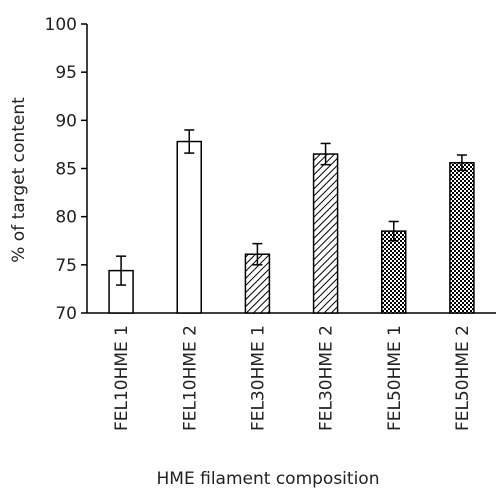 Image resolution: width=496 pixels, height=490 pixels. What do you see at coordinates (258, 378) in the screenshot?
I see `x-tick-label: FEL30HME 1` at bounding box center [258, 378].